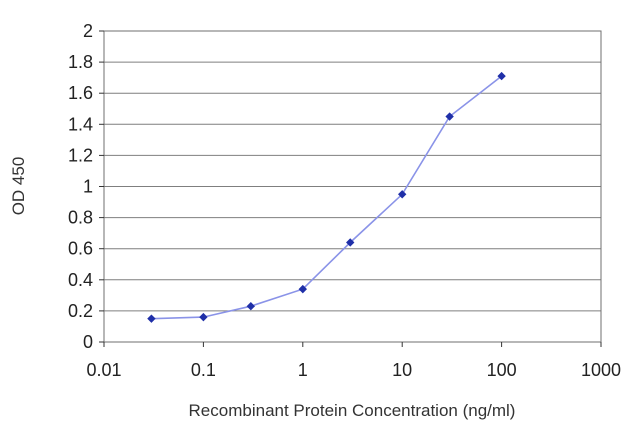 This screenshot has height=427, width=640. Describe the element at coordinates (80, 311) in the screenshot. I see `y-tick-label: 0.2` at that location.